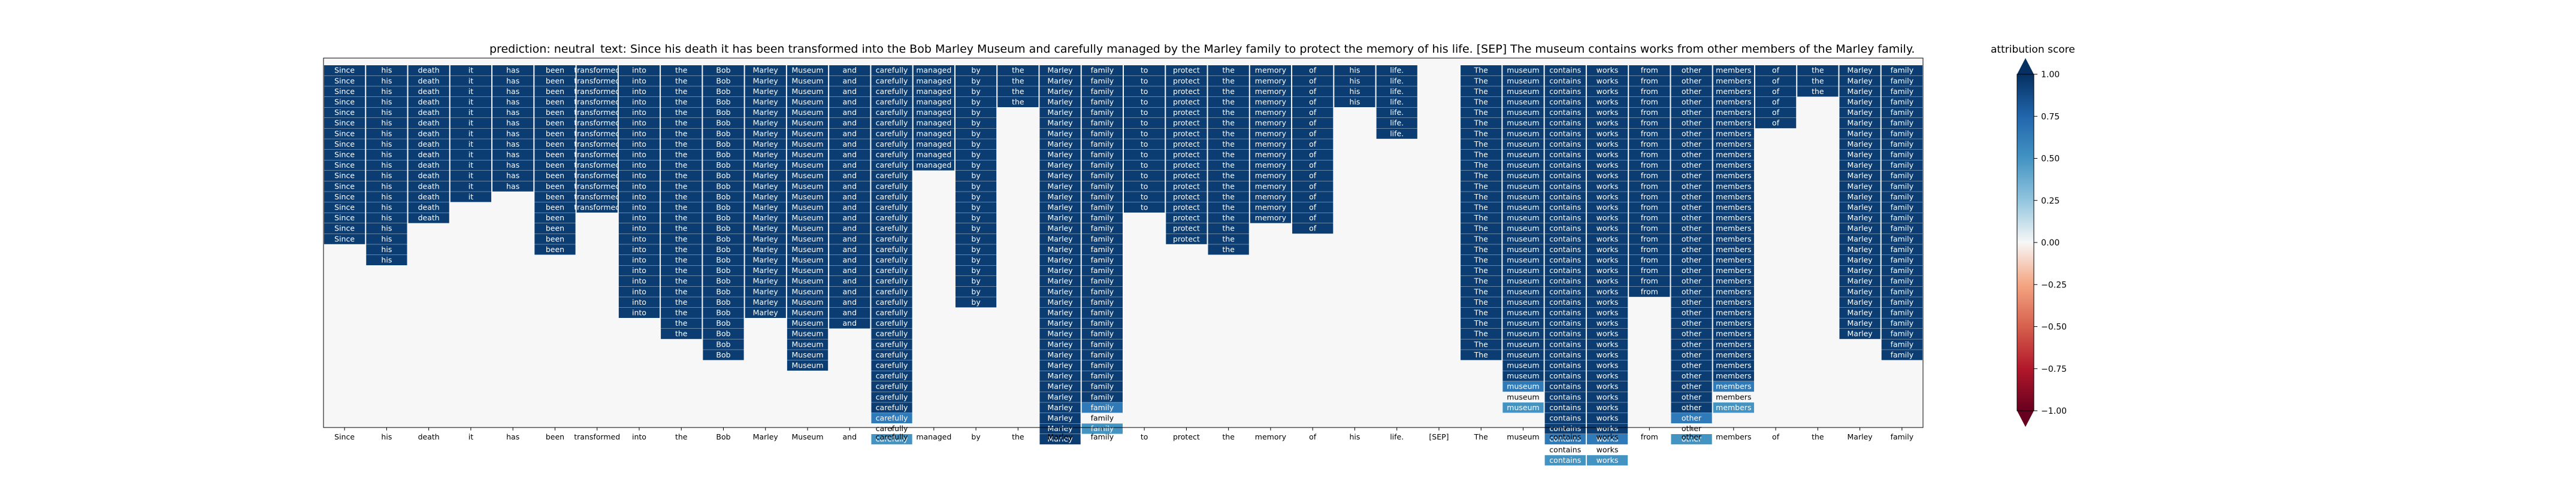  What do you see at coordinates (1481, 185) in the screenshot?
I see `heatmap-cell-label: The` at bounding box center [1481, 185].